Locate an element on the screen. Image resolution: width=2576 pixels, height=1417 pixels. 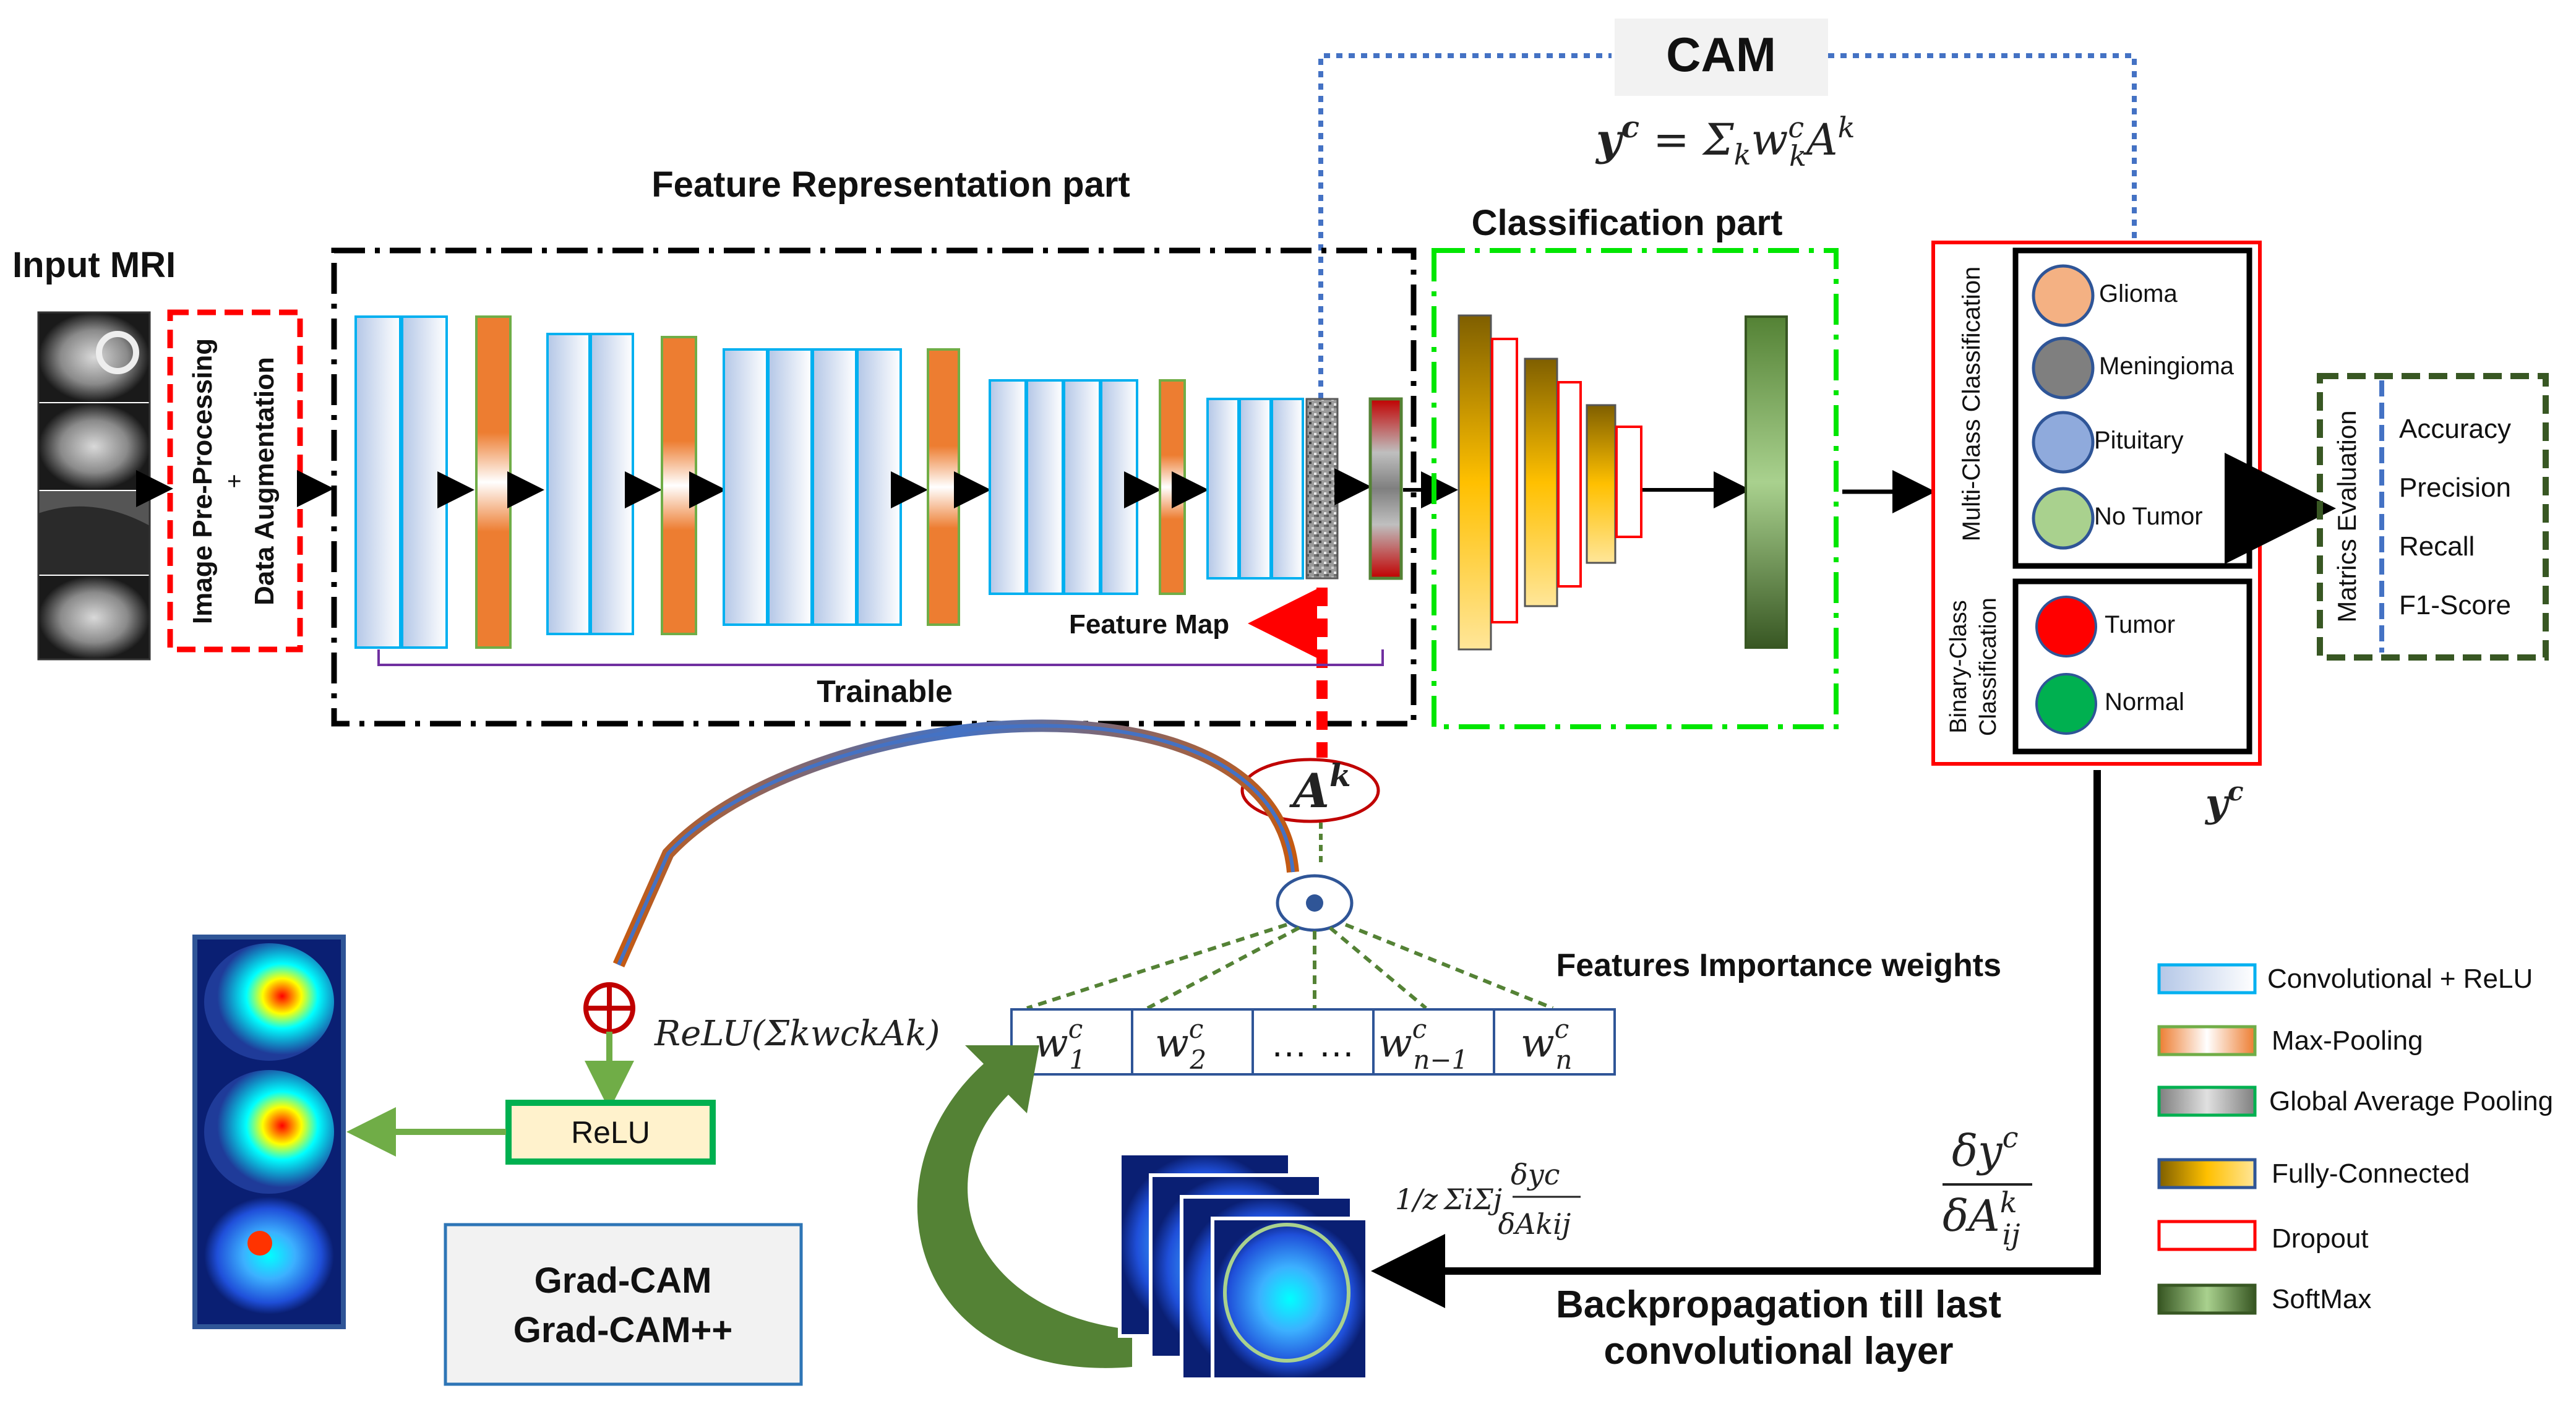
feature-part-box is located at coordinates (874, 487).